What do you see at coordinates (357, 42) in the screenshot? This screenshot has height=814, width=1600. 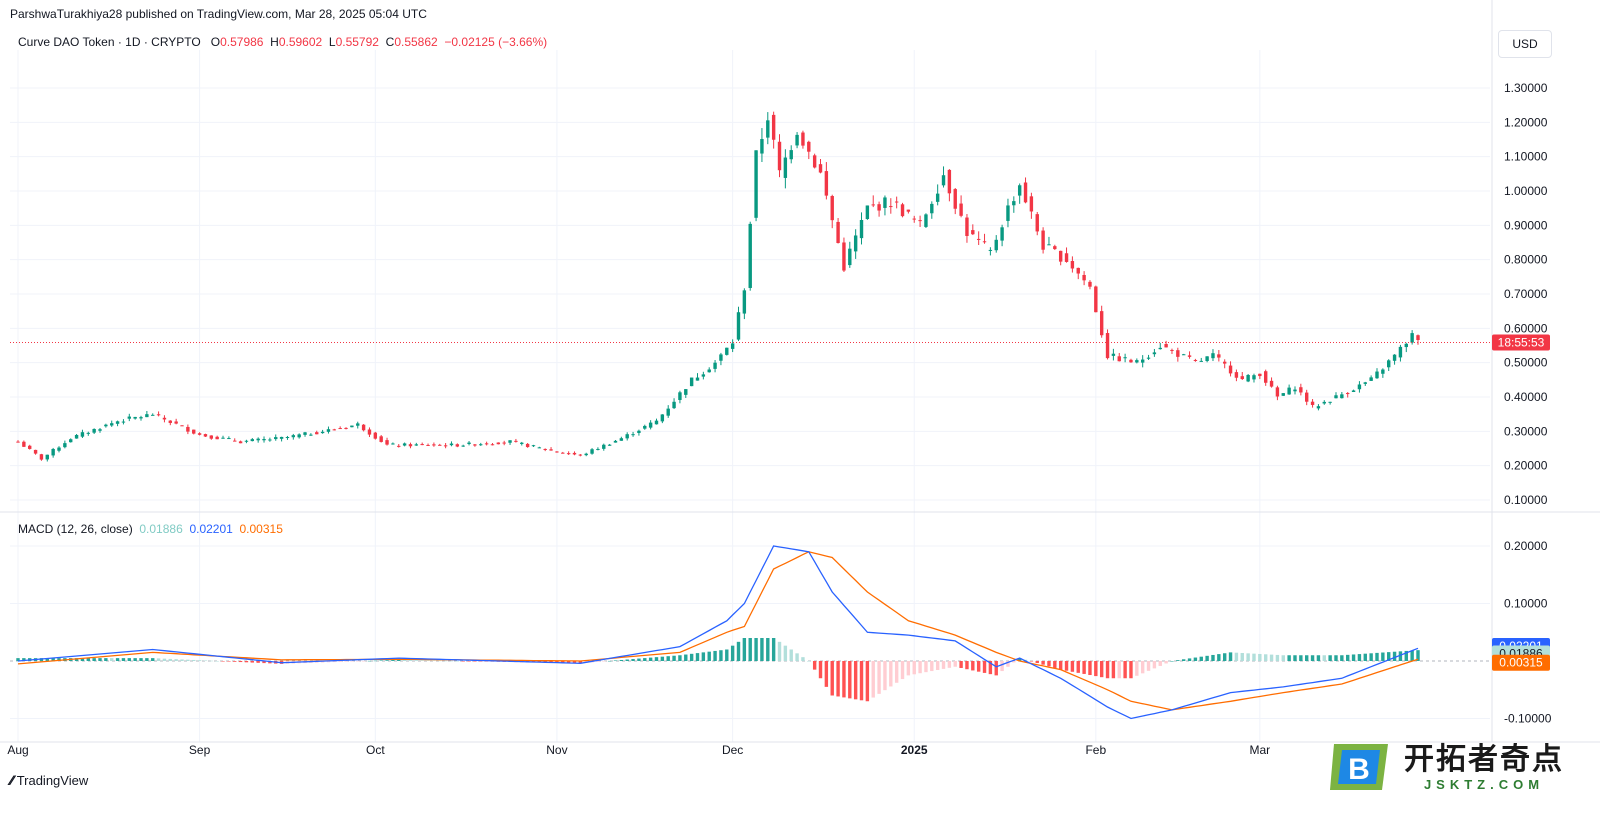 I see `low-value: 0.55792` at bounding box center [357, 42].